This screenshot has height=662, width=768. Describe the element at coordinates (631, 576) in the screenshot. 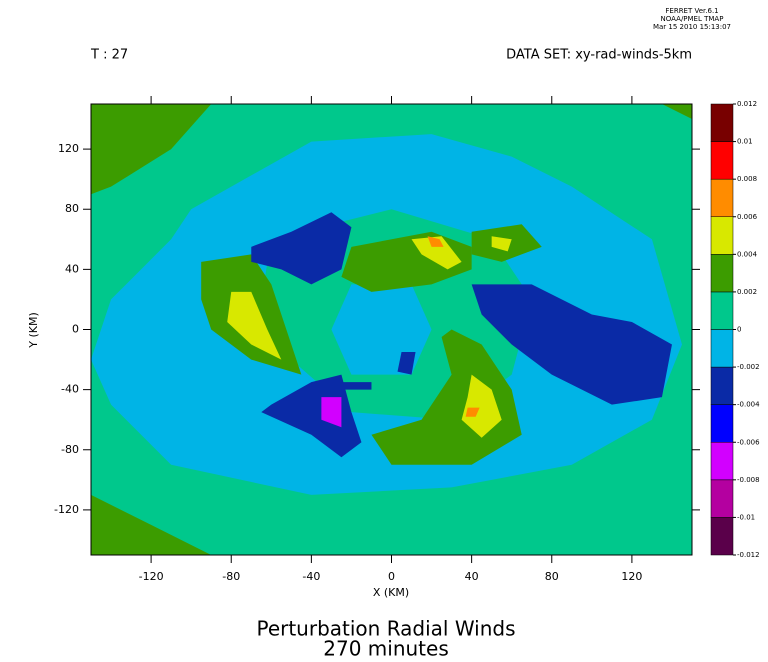

I see `x-tick-label: 120` at that location.